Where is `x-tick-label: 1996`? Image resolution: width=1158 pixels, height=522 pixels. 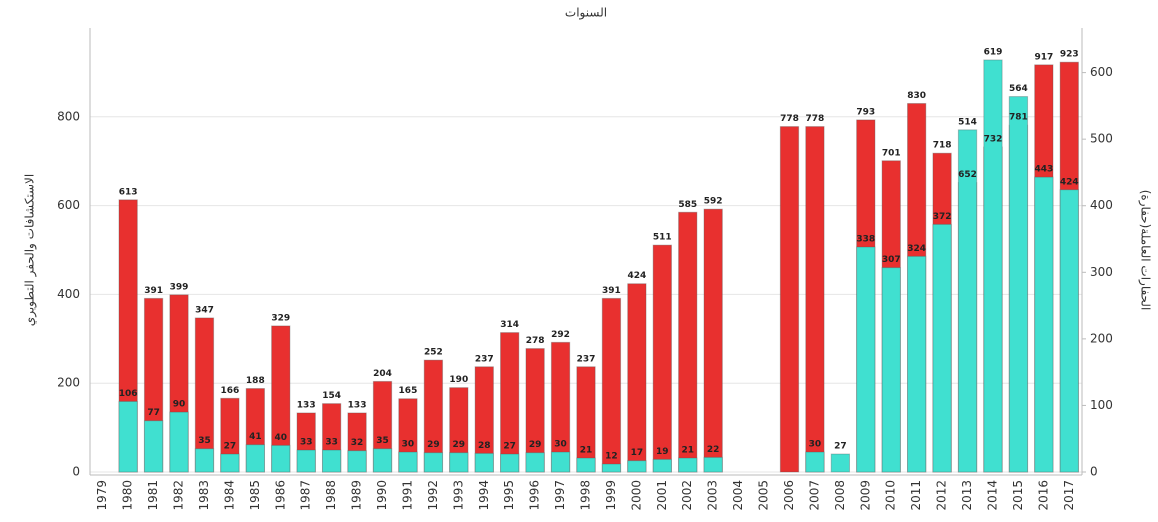 x-tick-label: 1996 is located at coordinates (535, 495).